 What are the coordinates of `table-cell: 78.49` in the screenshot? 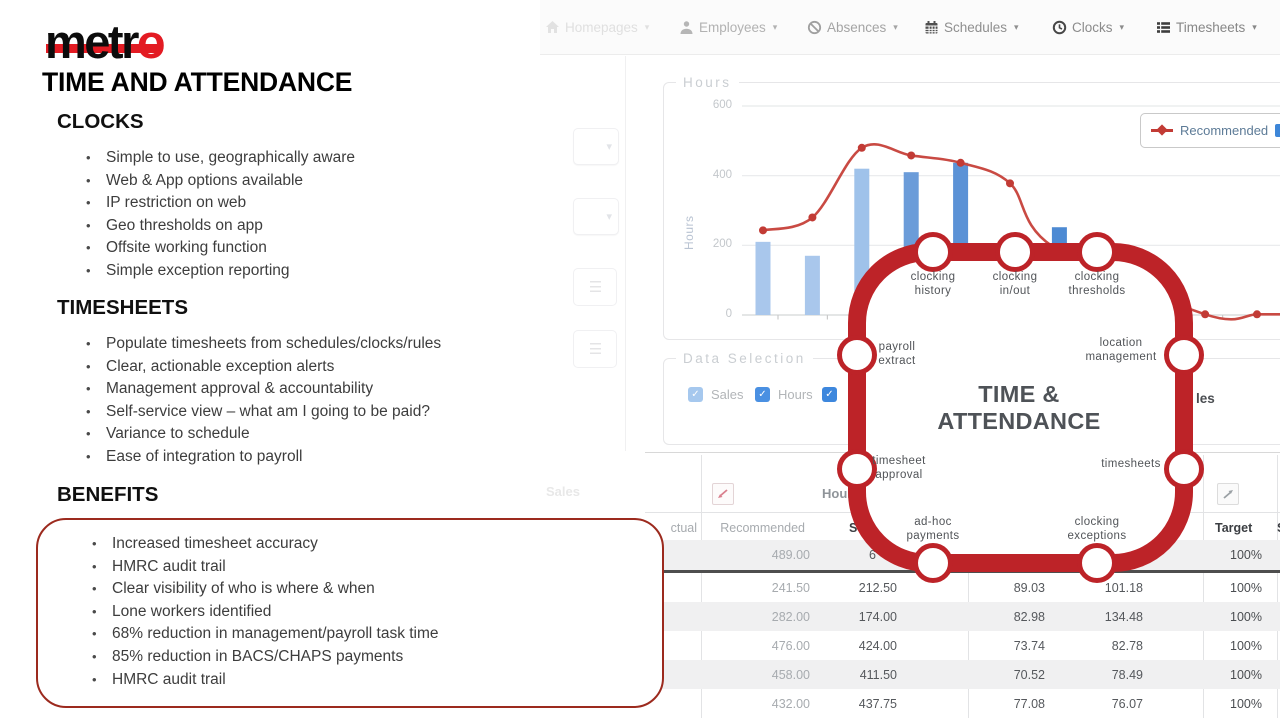 It's located at (1127, 675).